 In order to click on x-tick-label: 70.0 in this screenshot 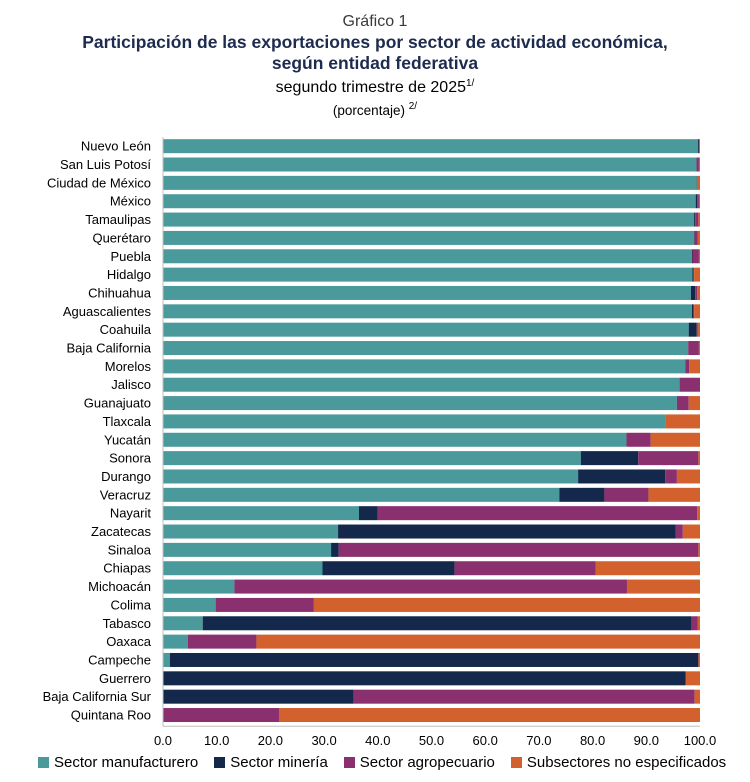, I will do `click(538, 740)`.